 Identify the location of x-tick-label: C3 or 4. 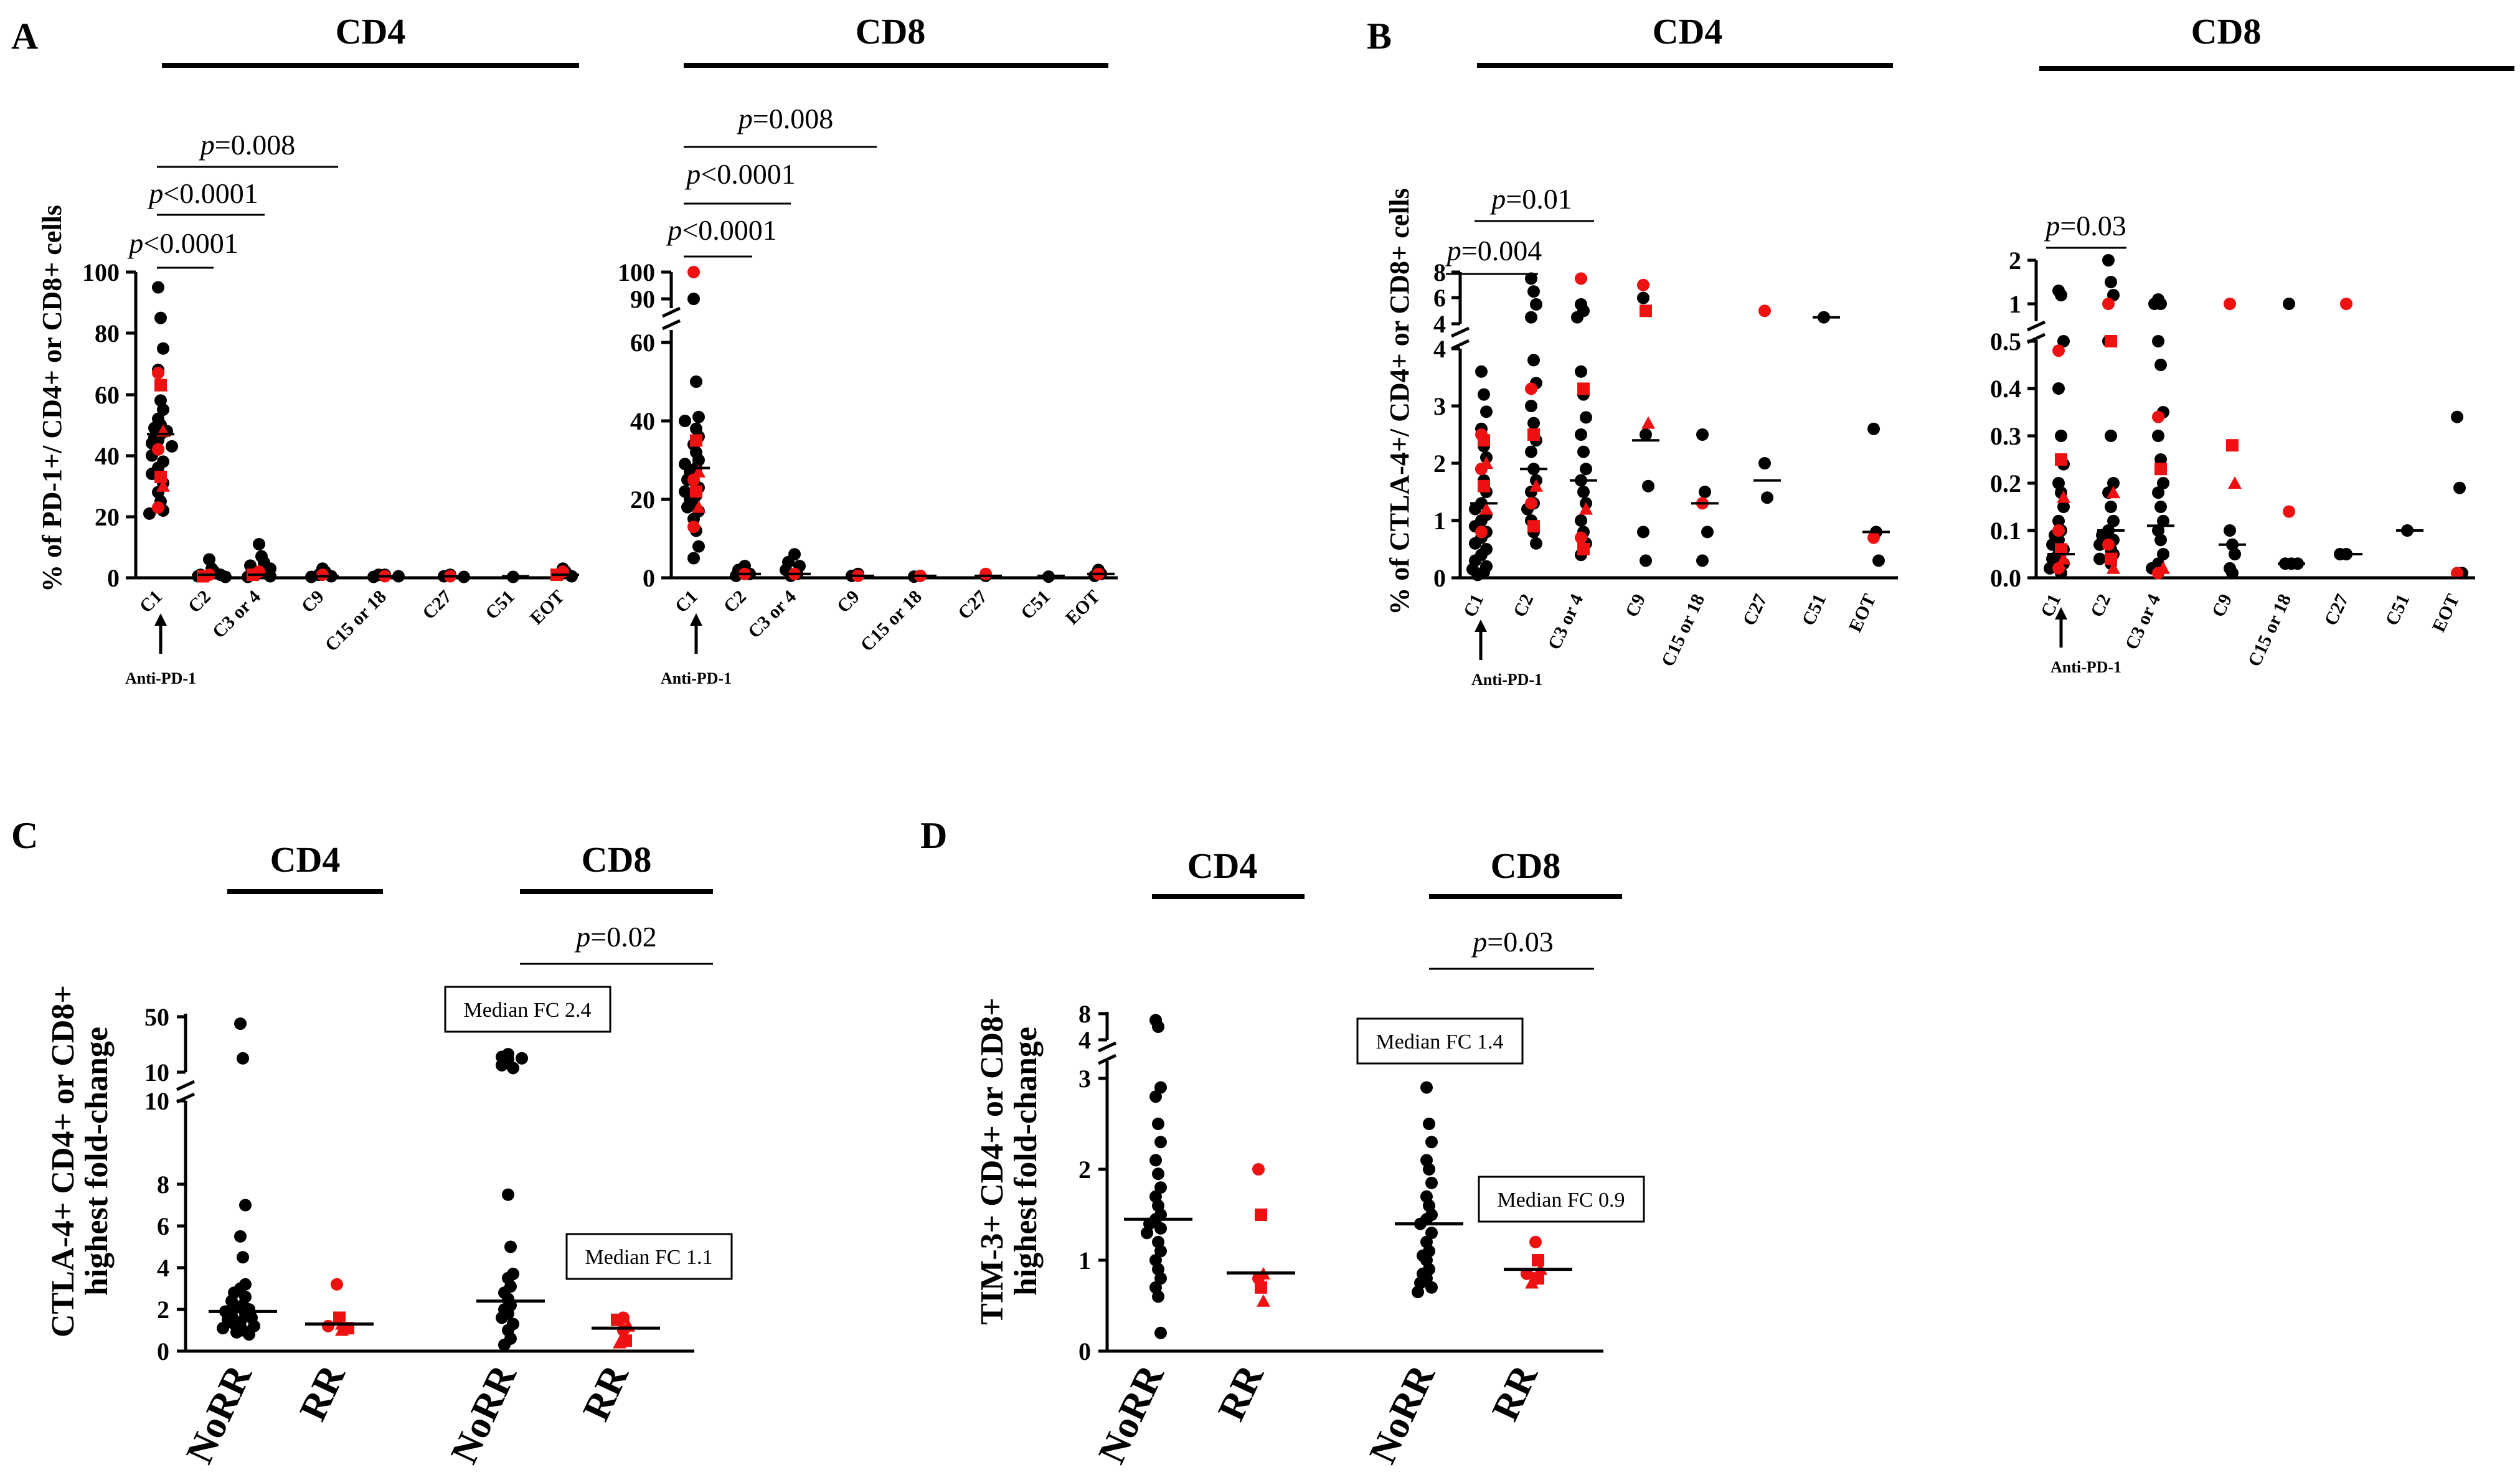
(2143, 622).